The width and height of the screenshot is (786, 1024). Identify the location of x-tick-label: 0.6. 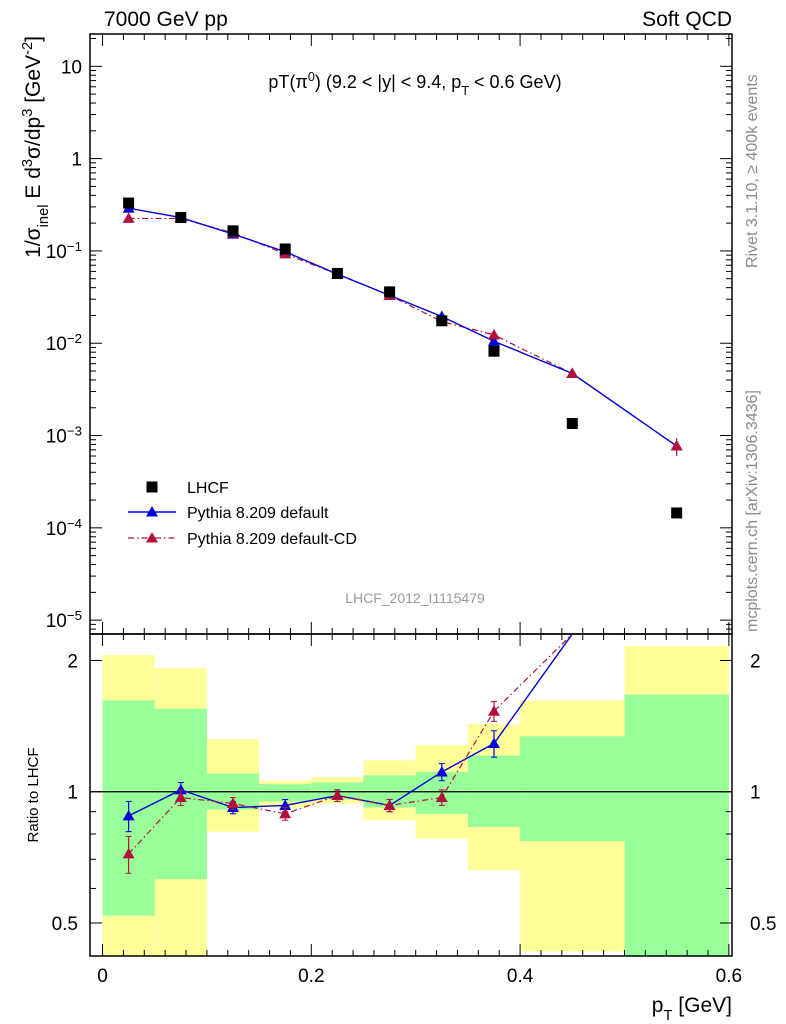
(729, 976).